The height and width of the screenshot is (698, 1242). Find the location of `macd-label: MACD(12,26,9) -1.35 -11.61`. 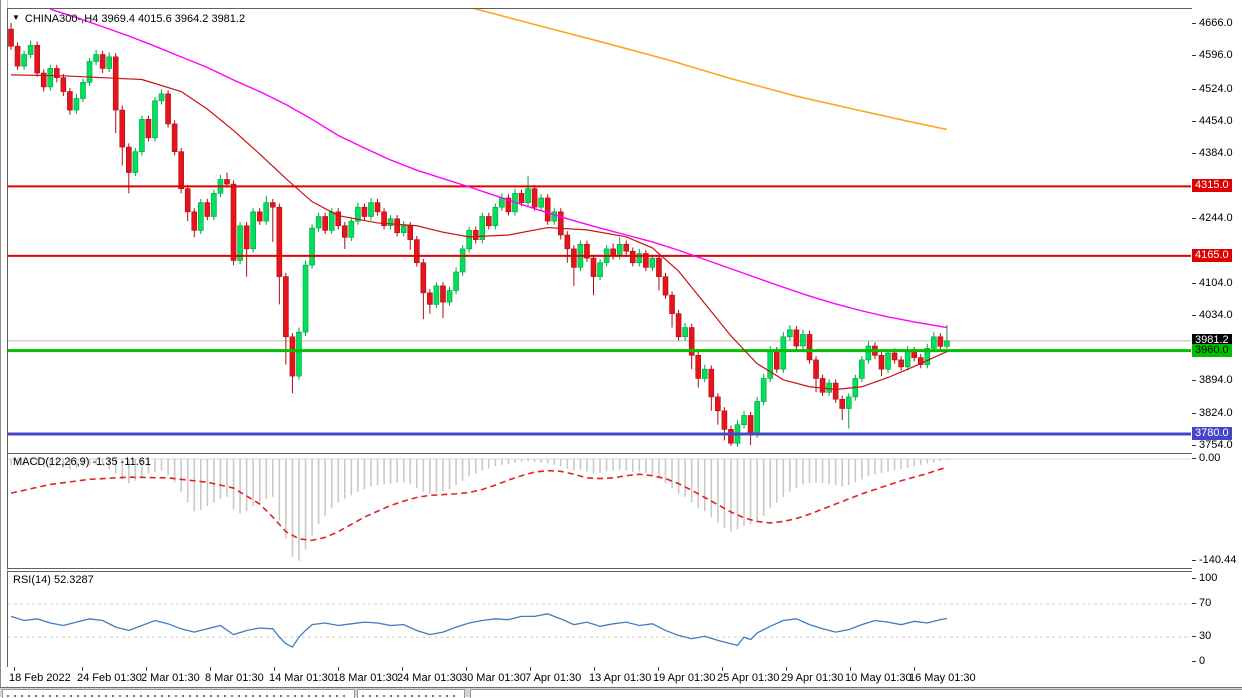

macd-label: MACD(12,26,9) -1.35 -11.61 is located at coordinates (82, 462).